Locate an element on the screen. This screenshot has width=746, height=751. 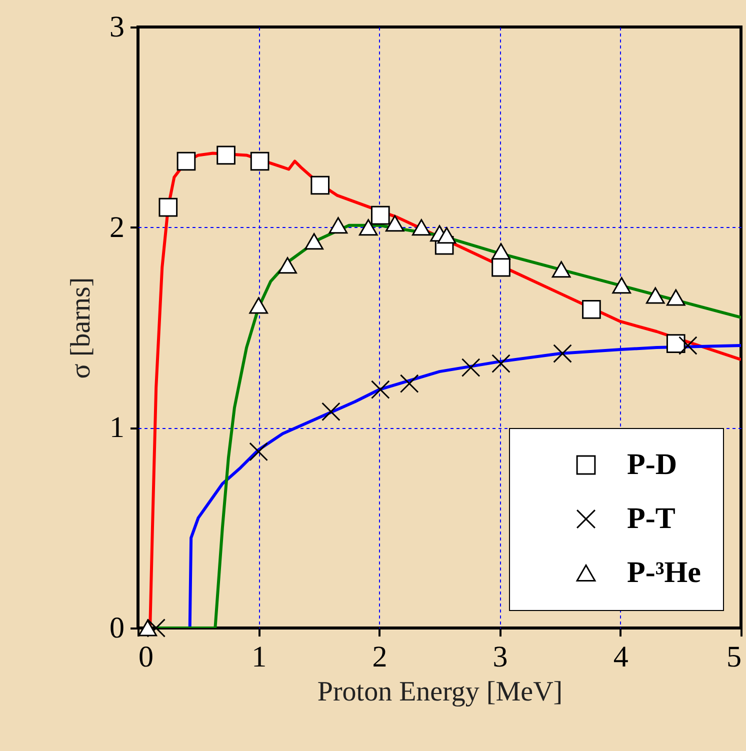
y-axis-title: σ [barns] is located at coordinates (81, 328).